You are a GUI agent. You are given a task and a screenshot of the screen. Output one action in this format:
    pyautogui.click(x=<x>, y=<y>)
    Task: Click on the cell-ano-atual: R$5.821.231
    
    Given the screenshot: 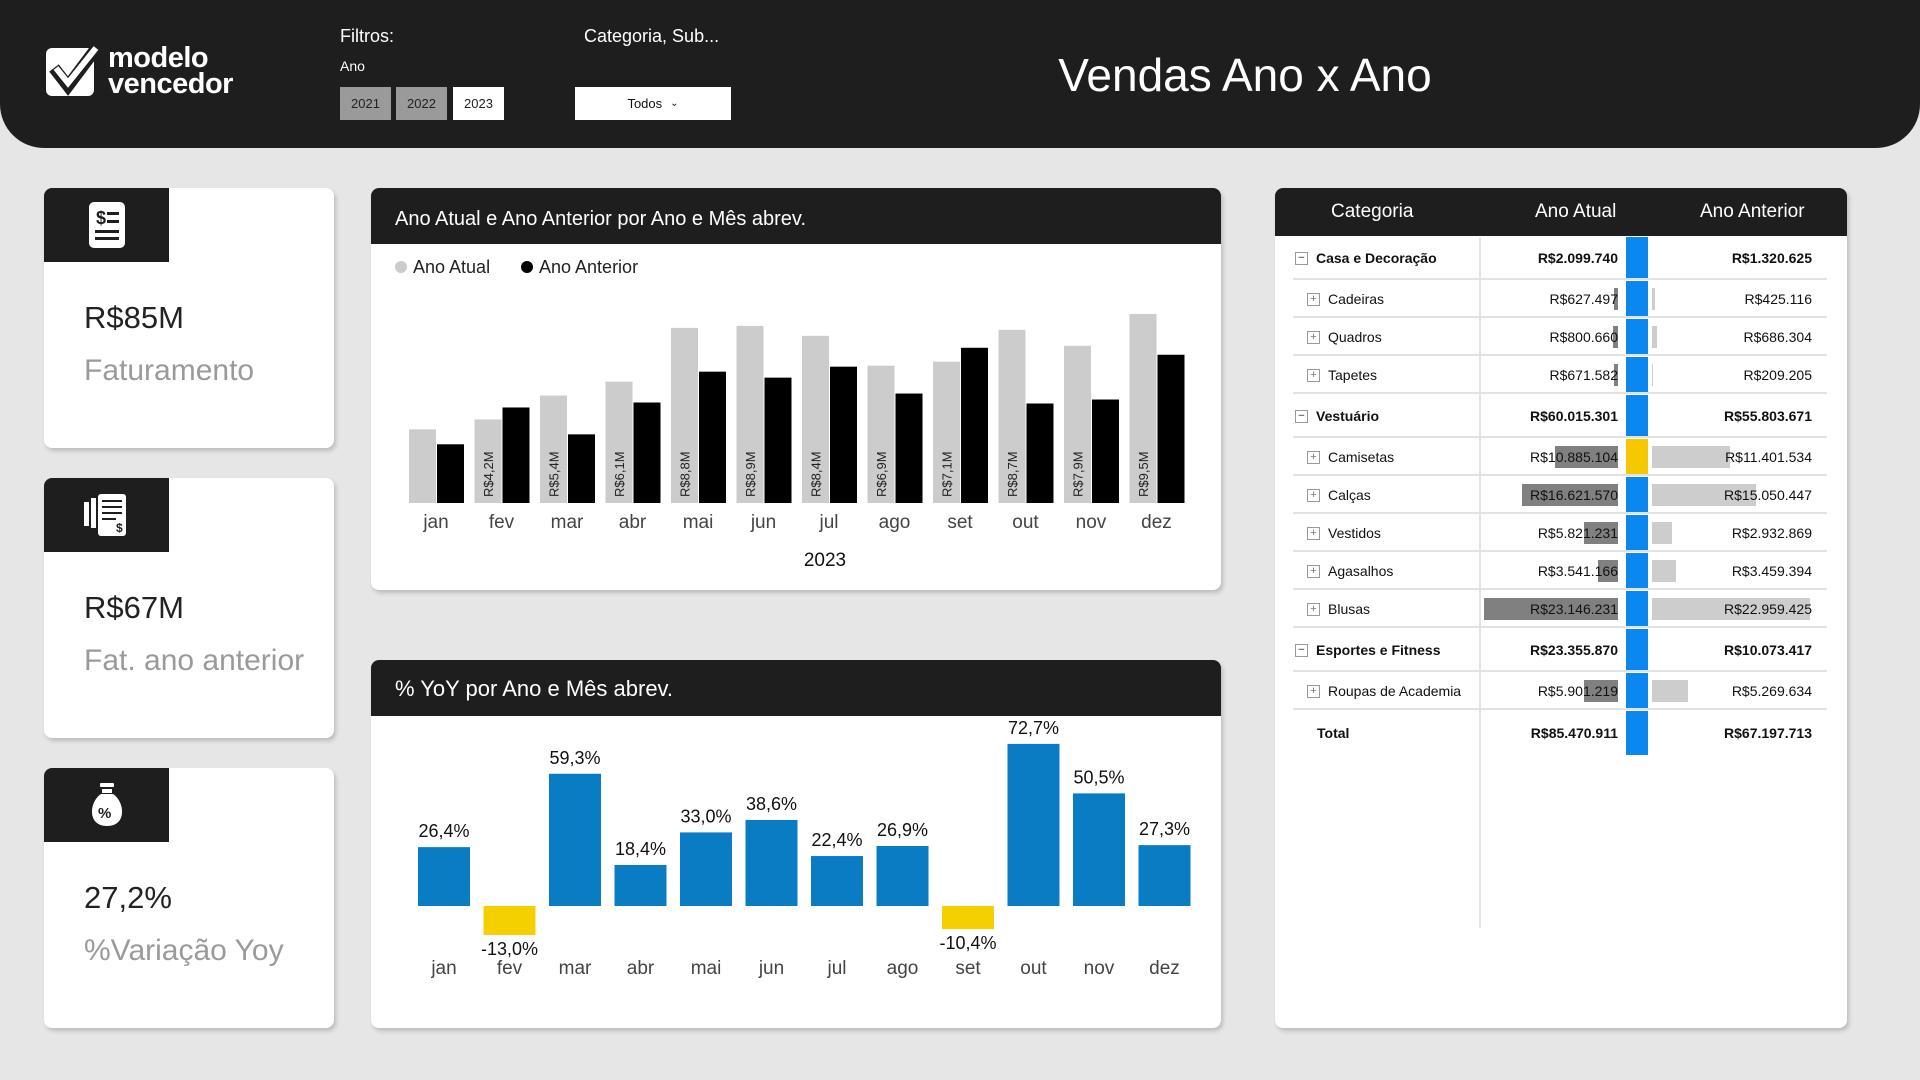 What is the action you would take?
    pyautogui.click(x=1546, y=533)
    